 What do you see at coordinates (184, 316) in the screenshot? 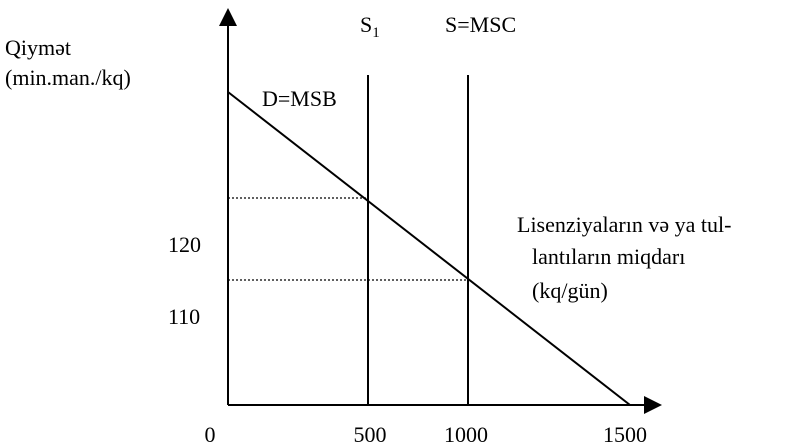
I see `y-tick-label: 110` at bounding box center [184, 316].